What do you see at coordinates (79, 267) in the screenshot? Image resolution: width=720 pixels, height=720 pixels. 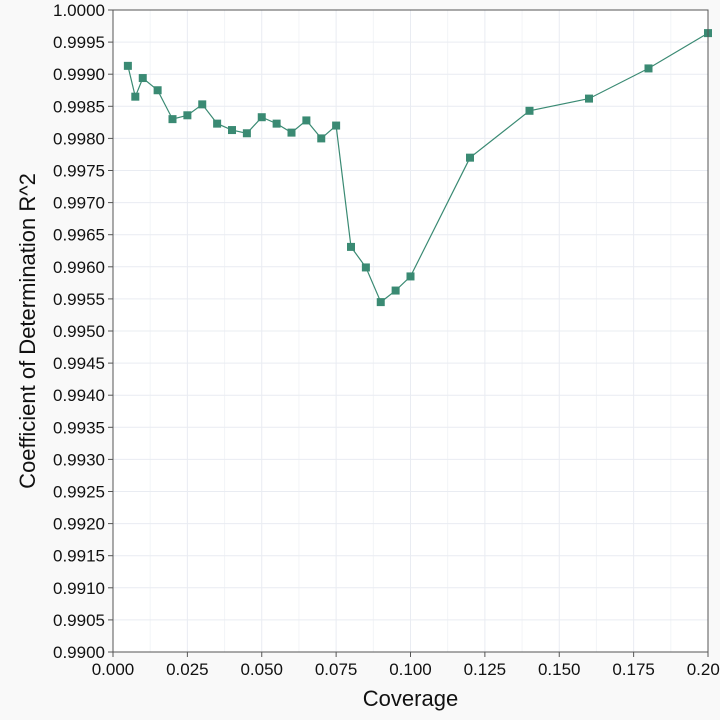 I see `y-tick-label: 0.9960` at bounding box center [79, 267].